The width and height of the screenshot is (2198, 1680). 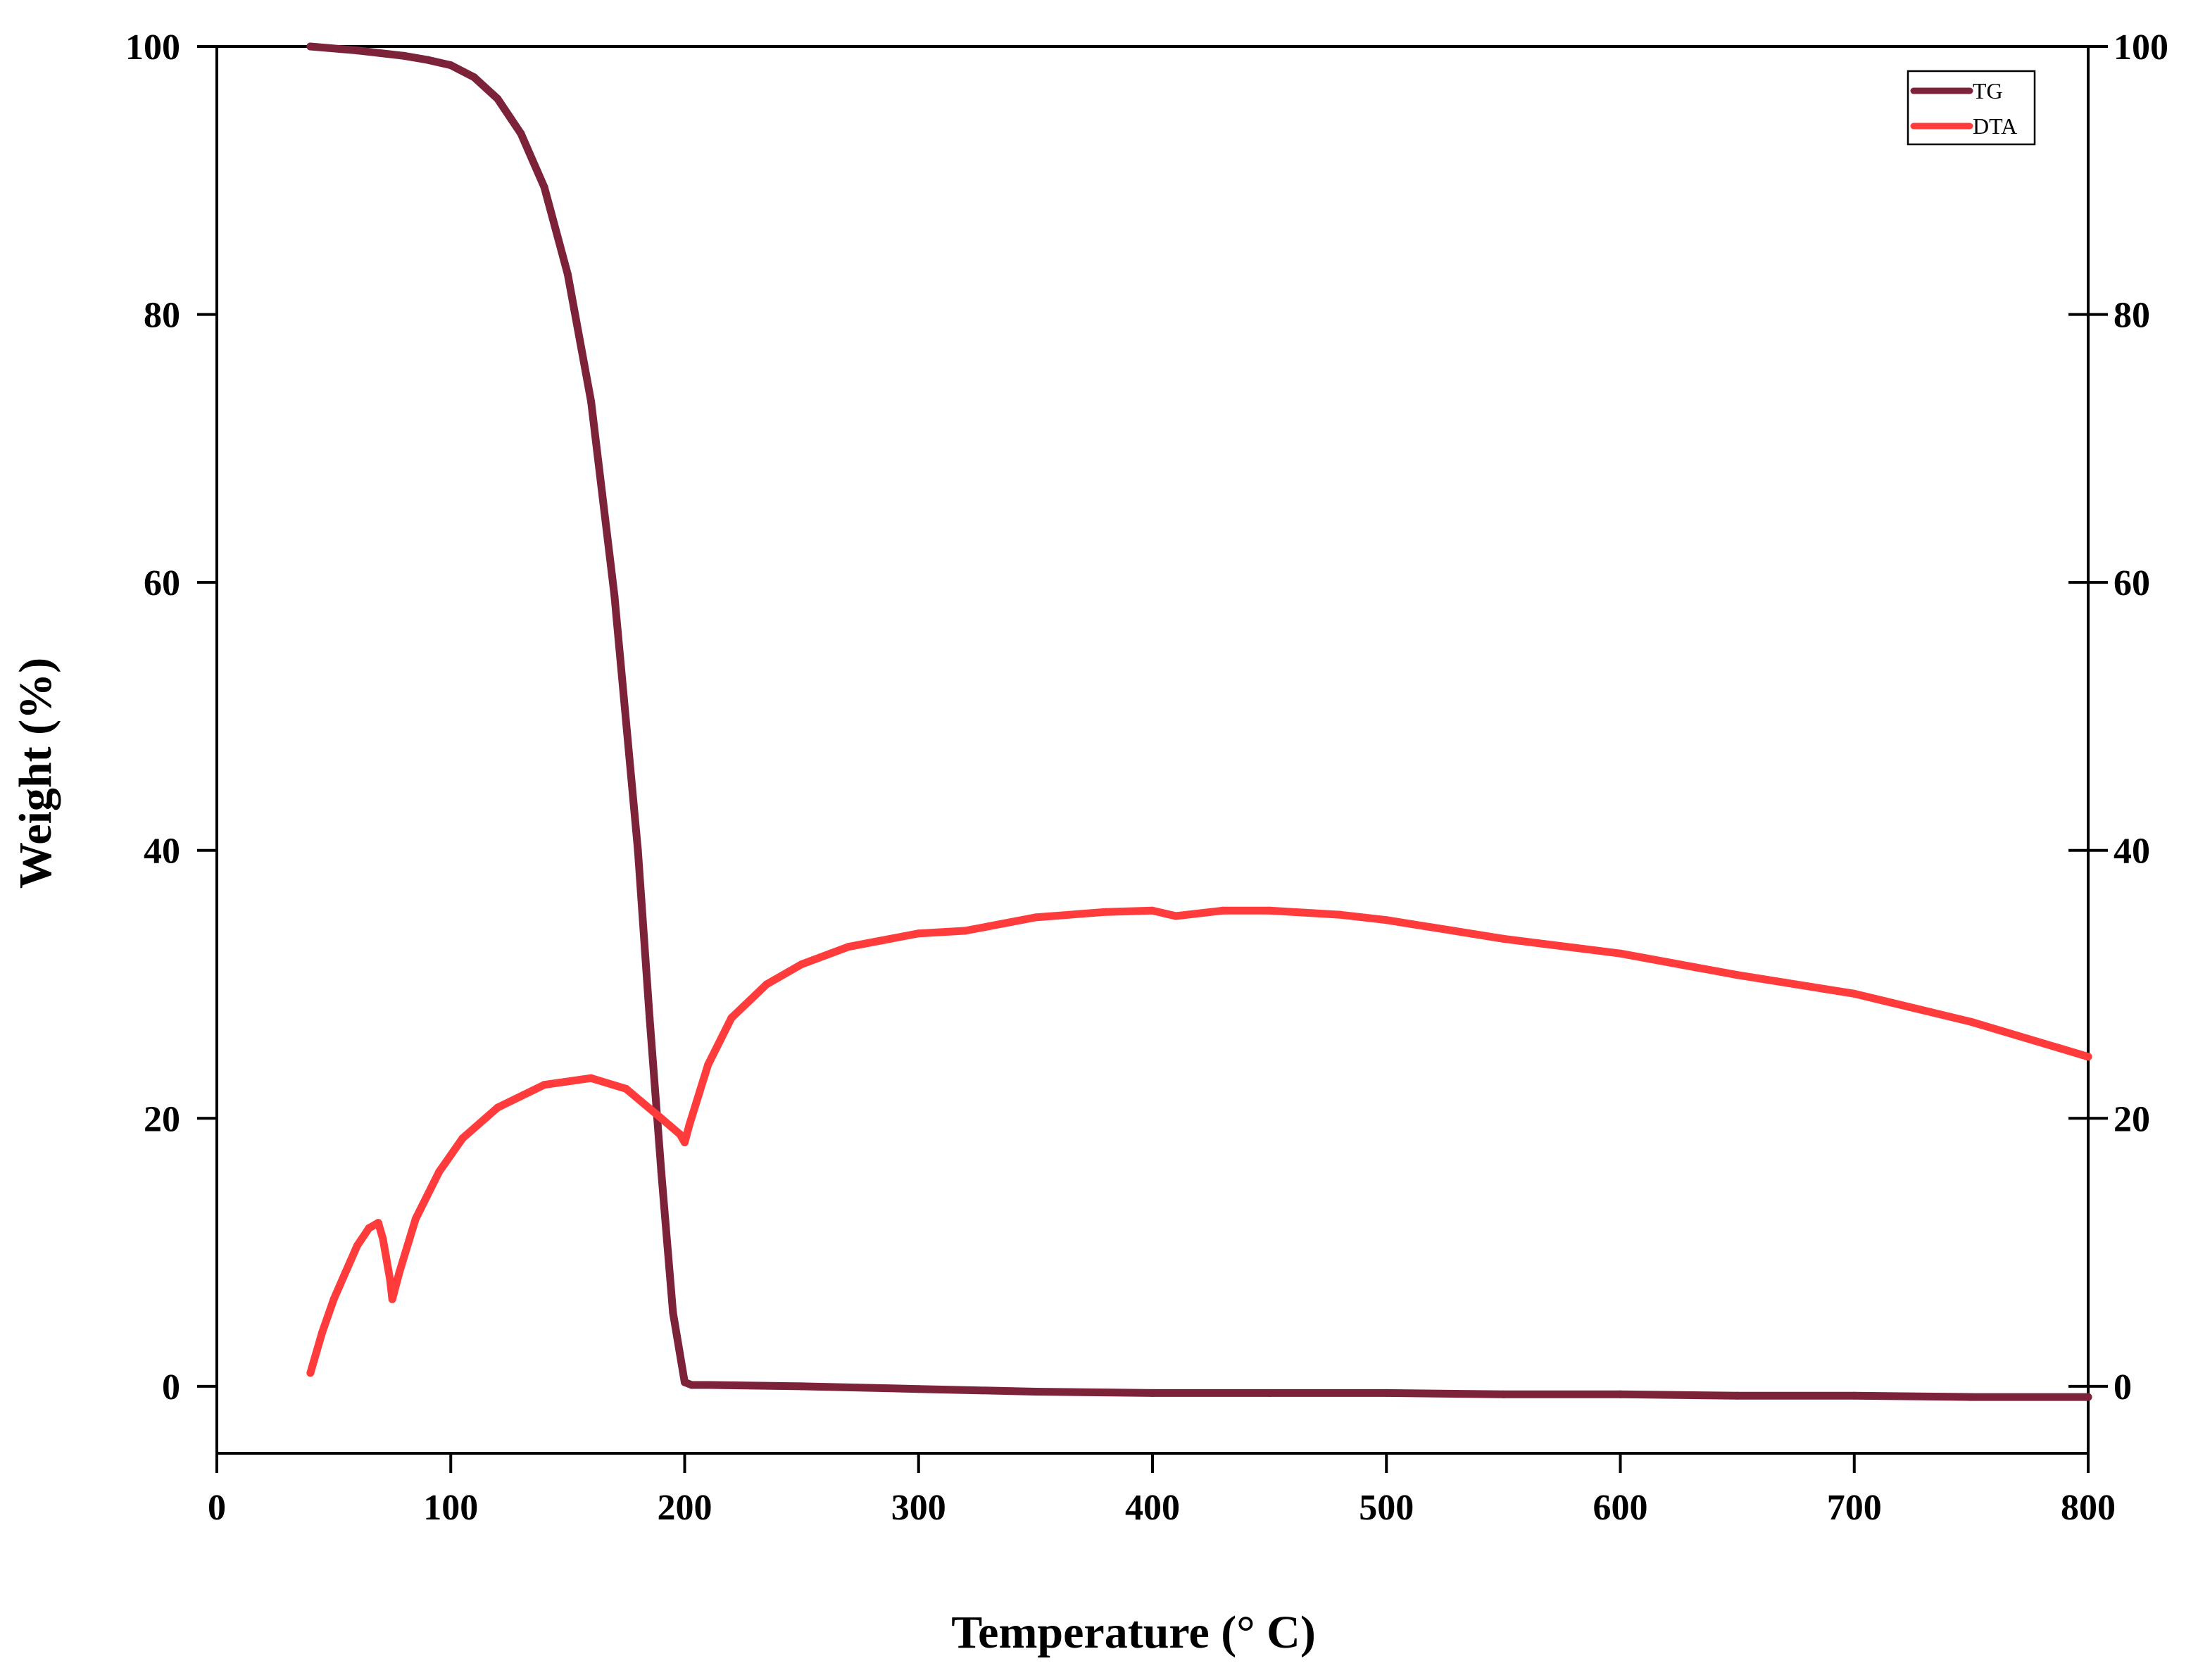 I want to click on legend: TG DTA, so click(x=1971, y=108).